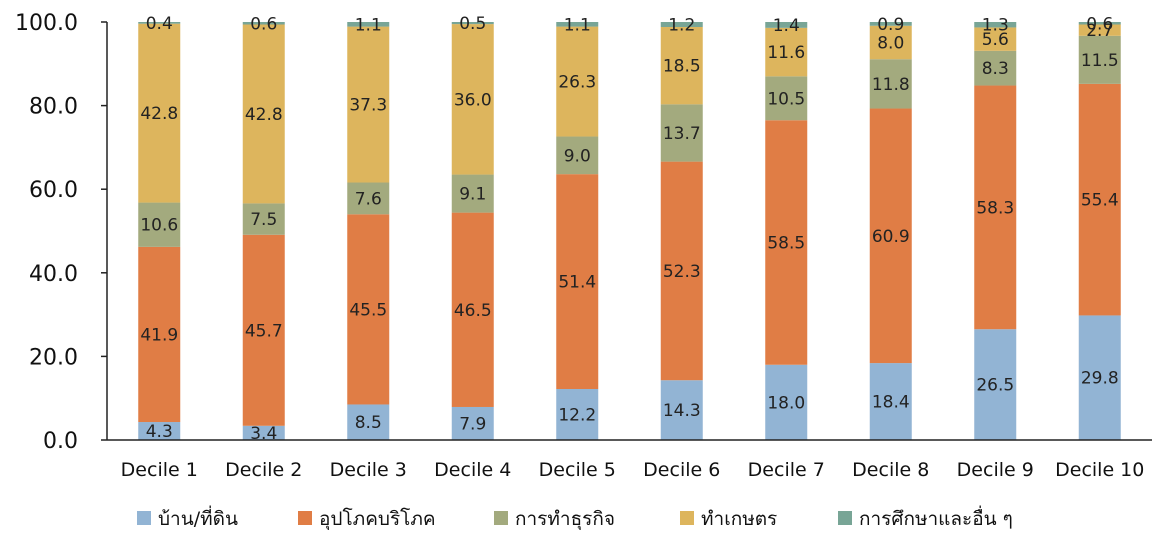 This screenshot has width=1155, height=541. I want to click on data-label: 0.5, so click(472, 24).